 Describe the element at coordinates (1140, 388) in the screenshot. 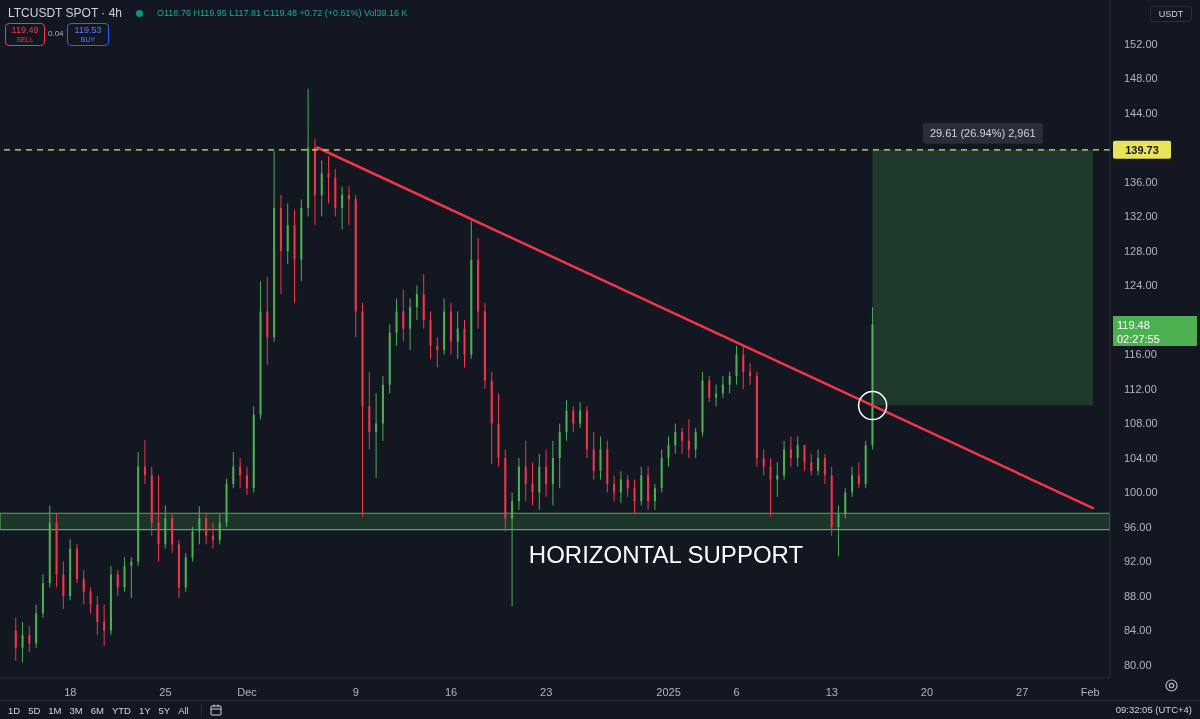

I see `y-tick-label: 112.00` at that location.